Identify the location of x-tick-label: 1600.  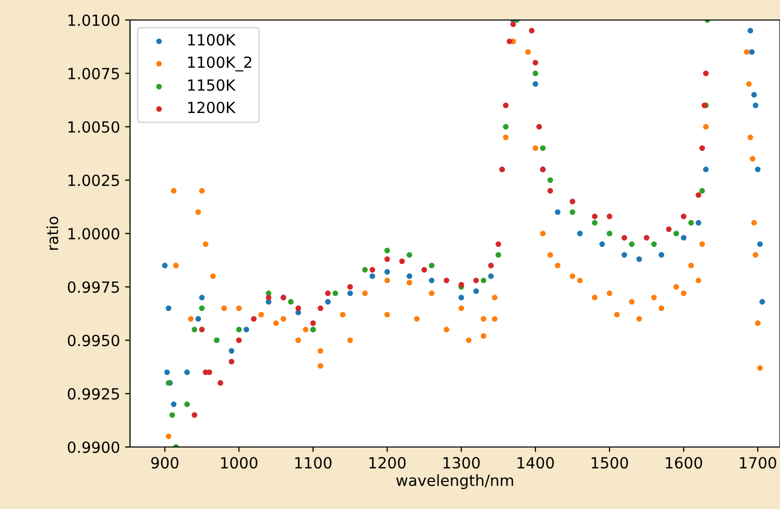
(684, 462).